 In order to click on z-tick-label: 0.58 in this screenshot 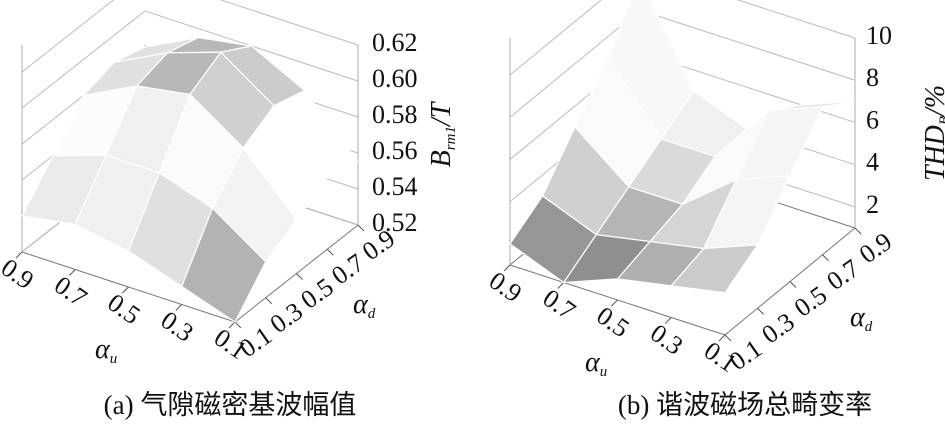, I will do `click(395, 114)`.